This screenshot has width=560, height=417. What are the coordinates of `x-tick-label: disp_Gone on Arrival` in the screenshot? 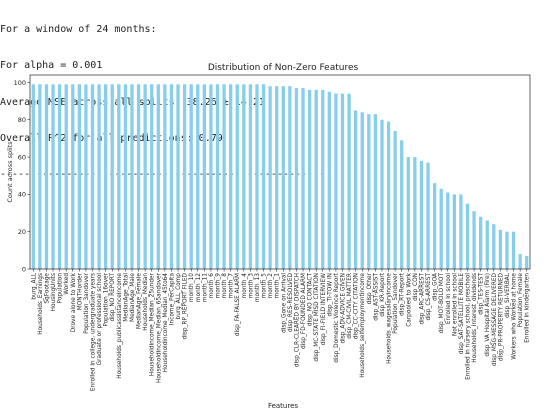 It's located at (284, 303).